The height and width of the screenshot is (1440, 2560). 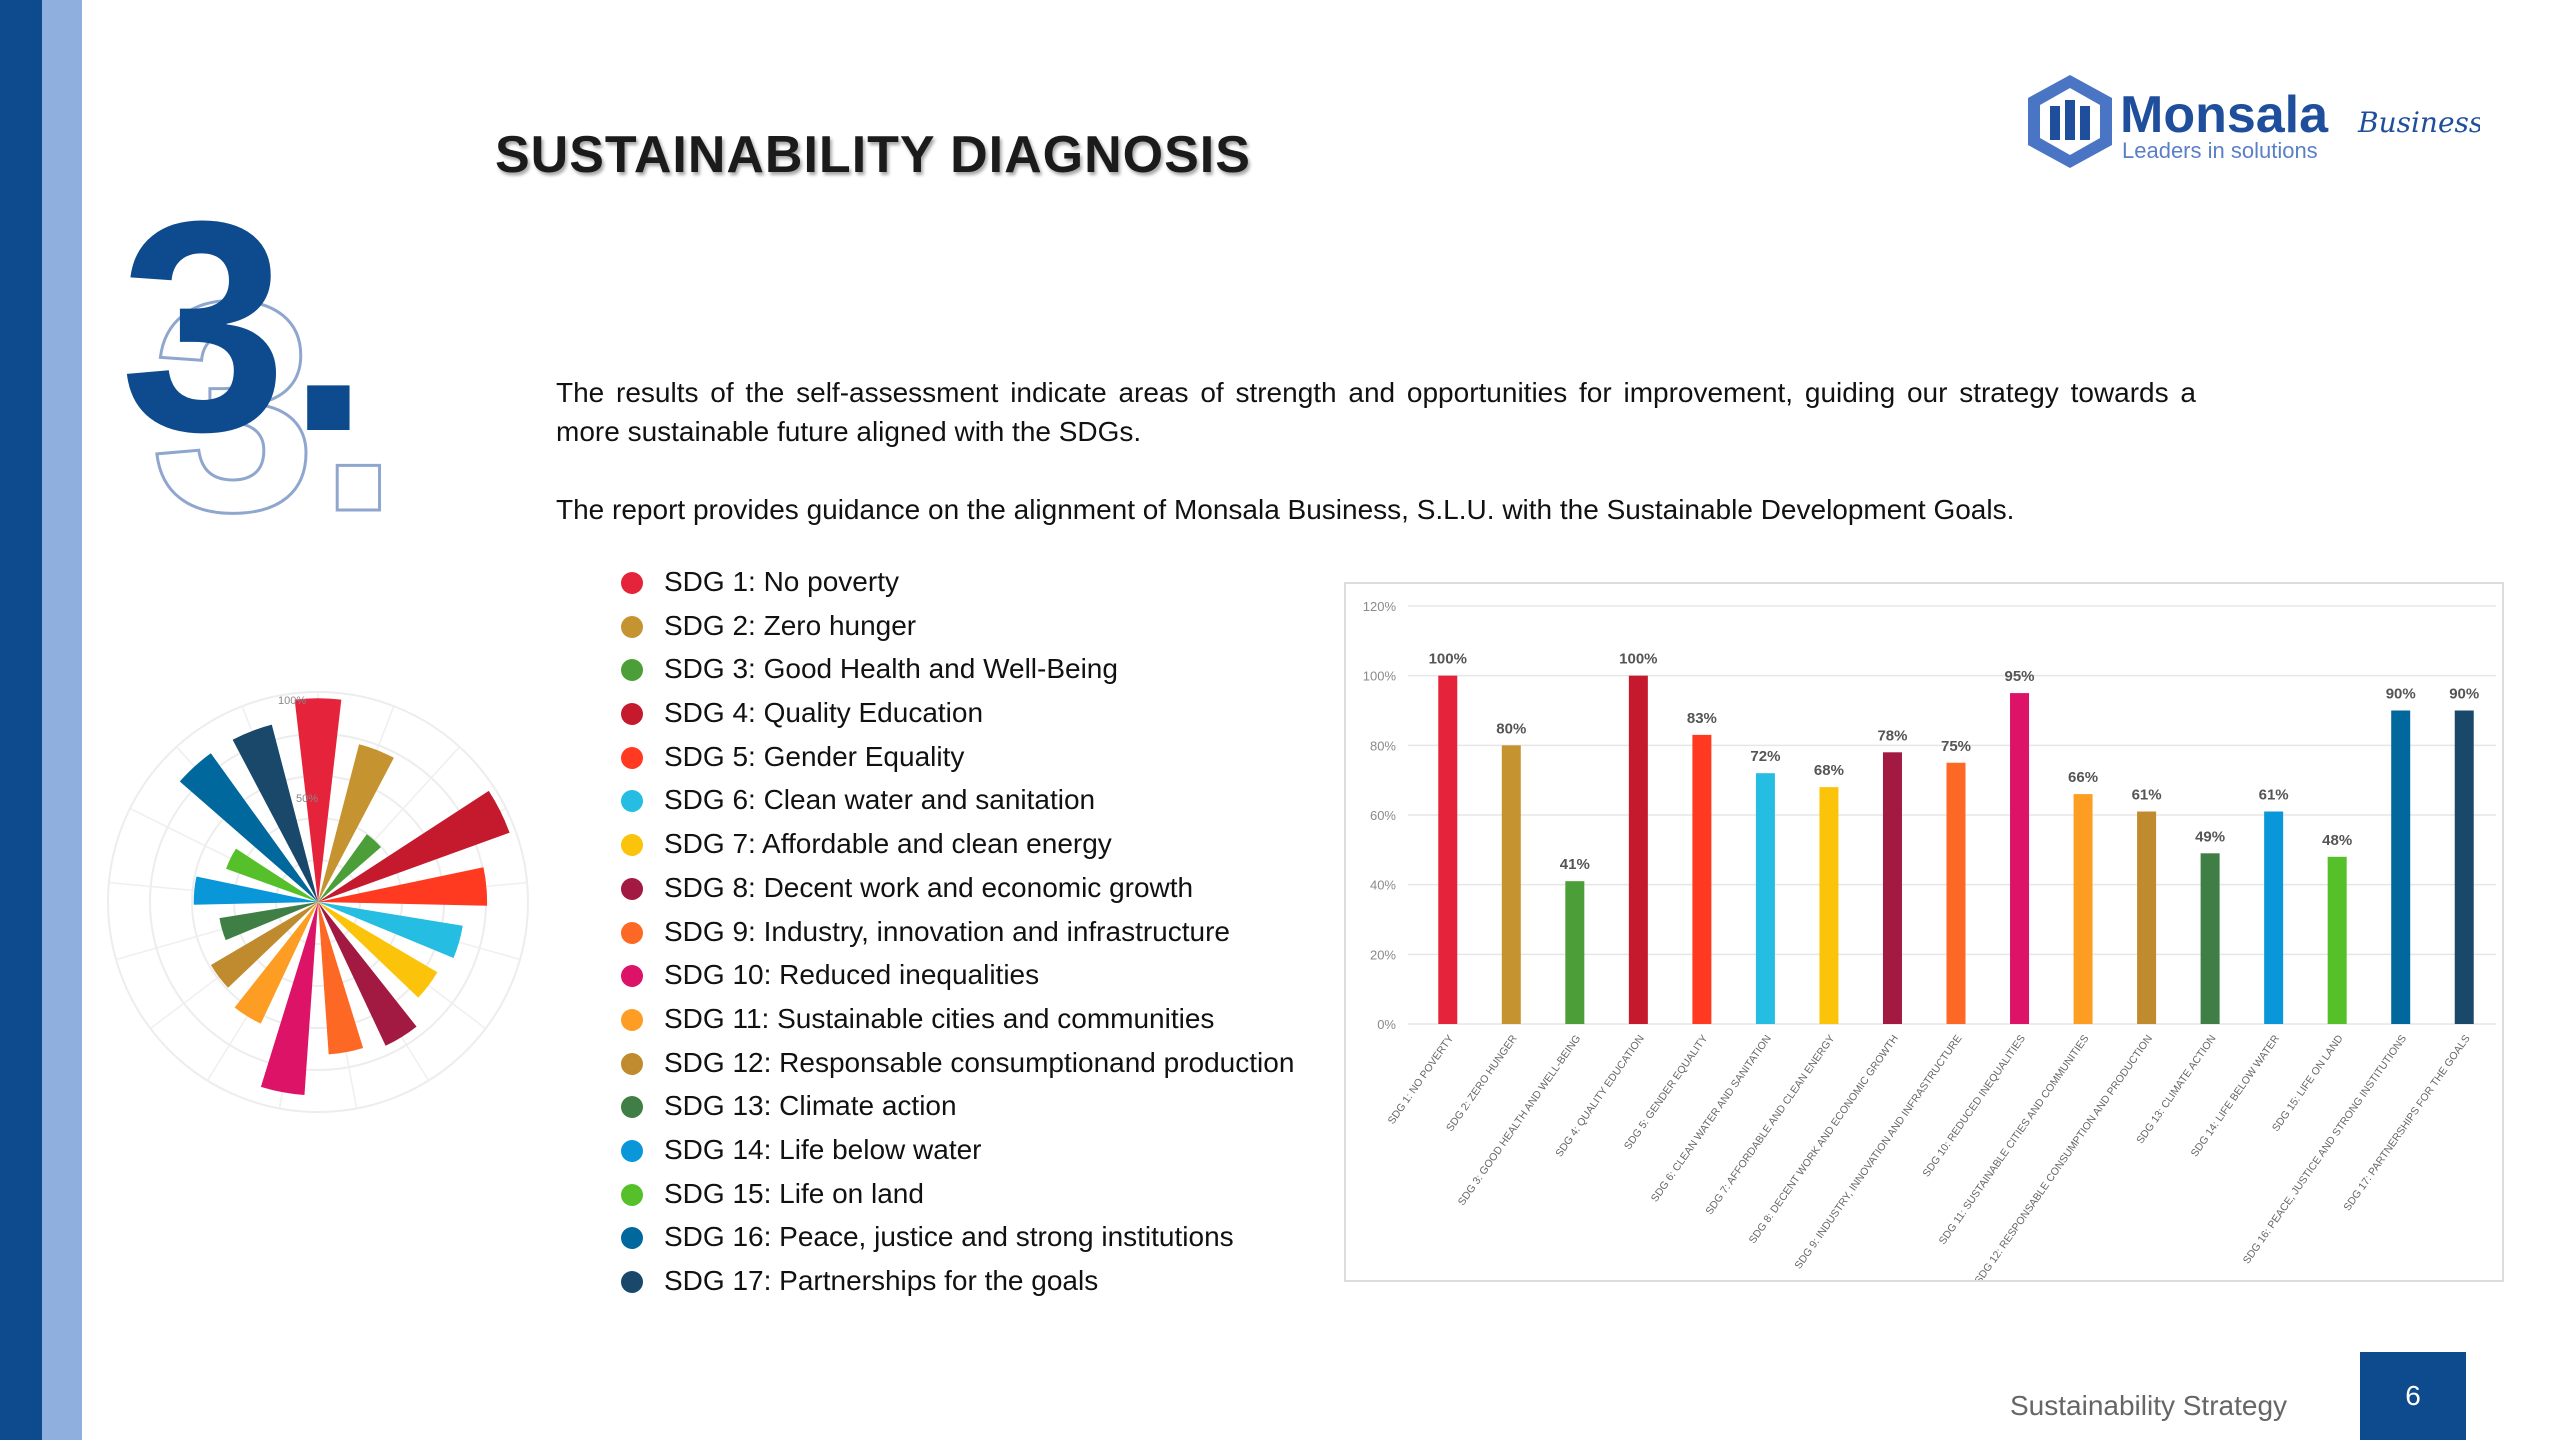 I want to click on legend-item: SDG 13: Climate action, so click(x=955, y=1106).